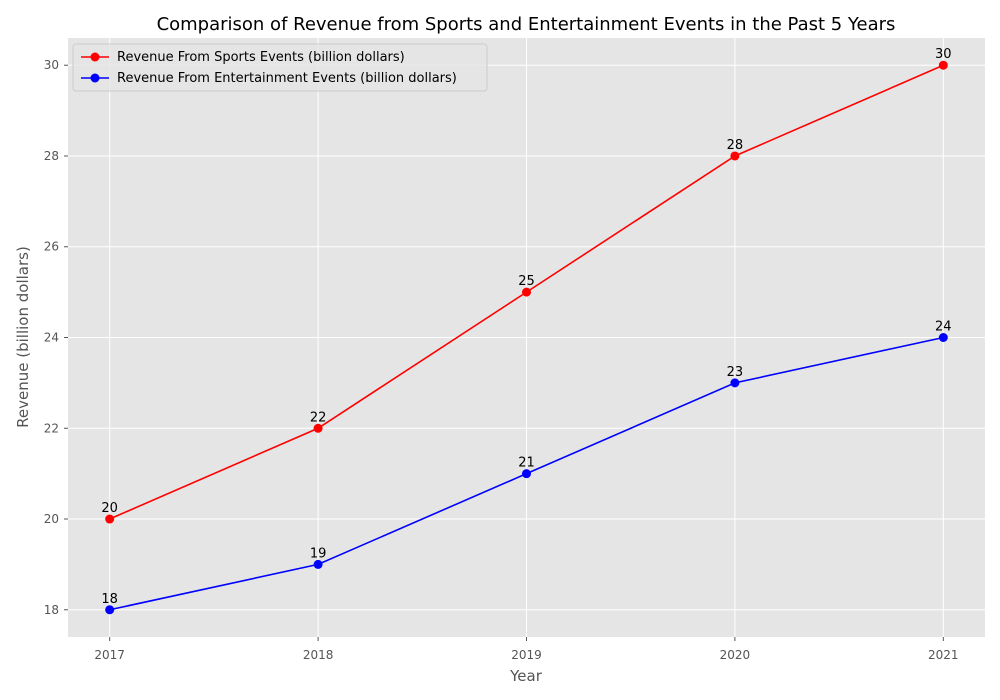 Image resolution: width=1000 pixels, height=700 pixels. What do you see at coordinates (735, 372) in the screenshot?
I see `data-label: 23` at bounding box center [735, 372].